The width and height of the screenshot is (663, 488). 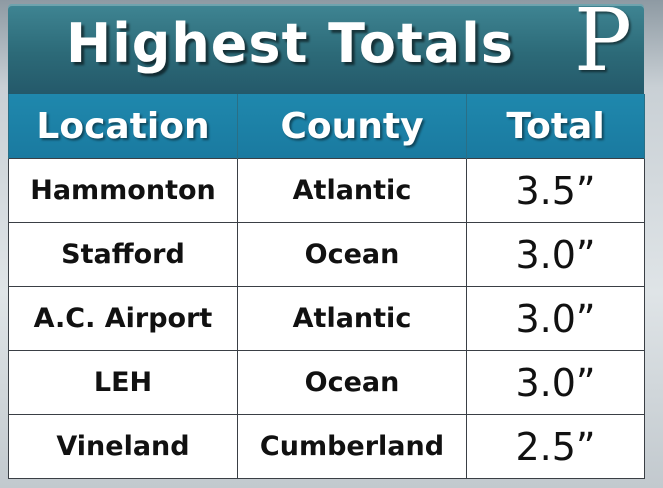 What do you see at coordinates (123, 254) in the screenshot?
I see `location-cell: Stafford` at bounding box center [123, 254].